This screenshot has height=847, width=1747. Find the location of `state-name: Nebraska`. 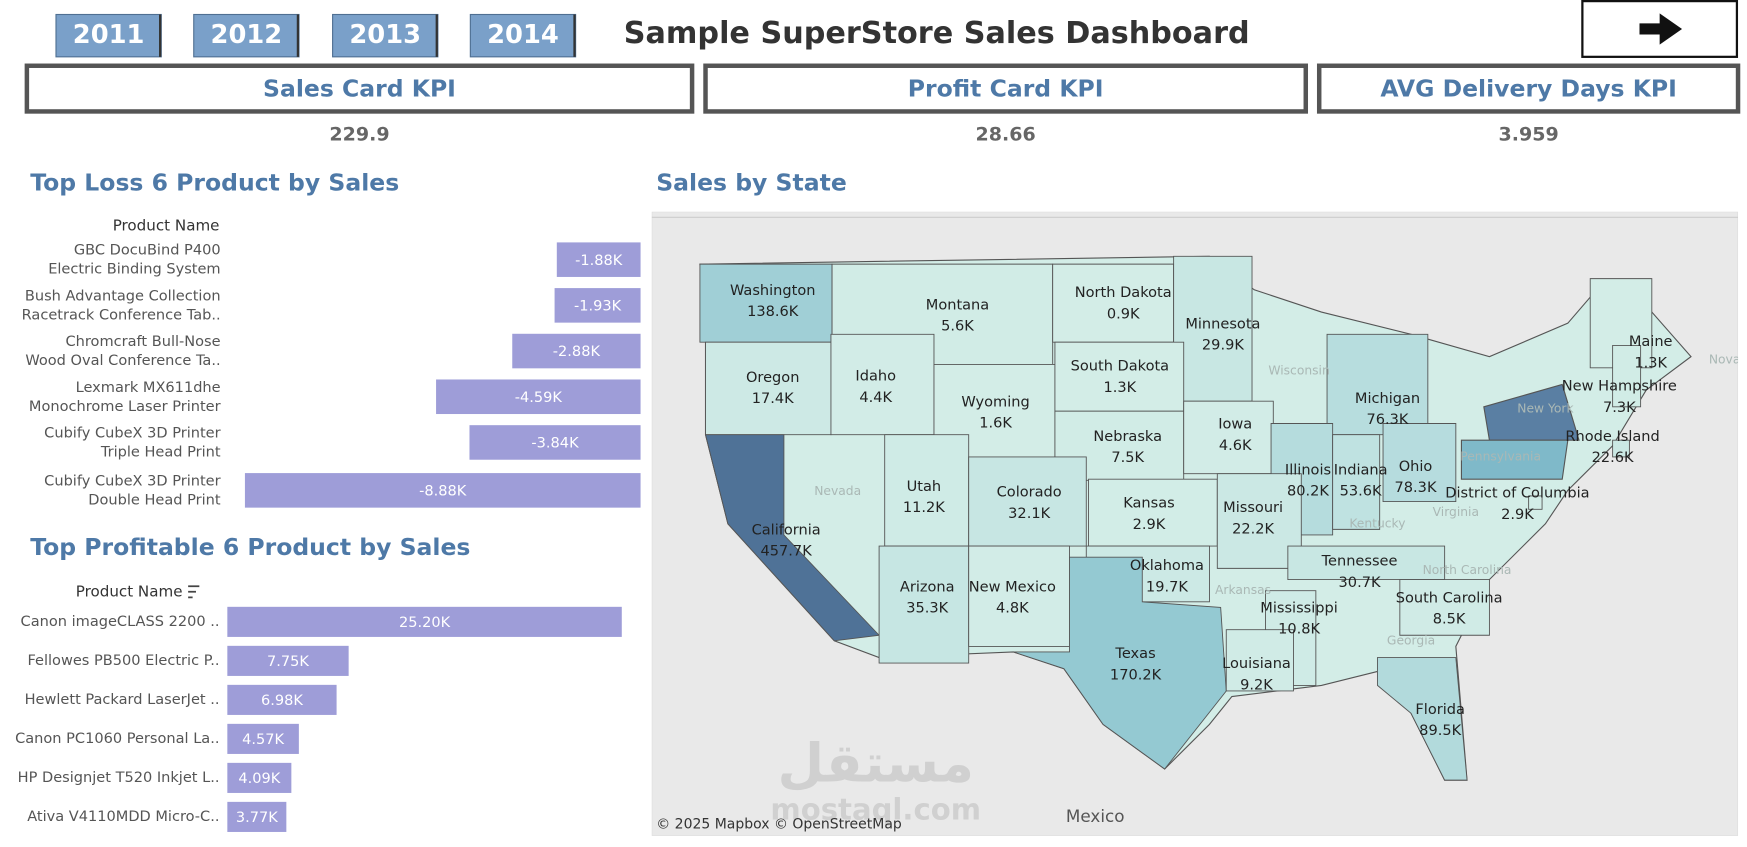

state-name: Nebraska is located at coordinates (1127, 437).